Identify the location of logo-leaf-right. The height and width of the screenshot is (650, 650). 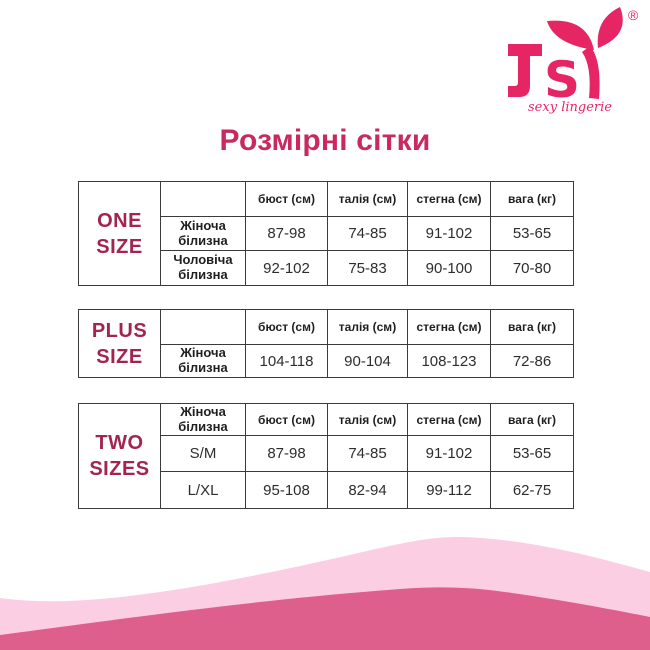
(610, 27).